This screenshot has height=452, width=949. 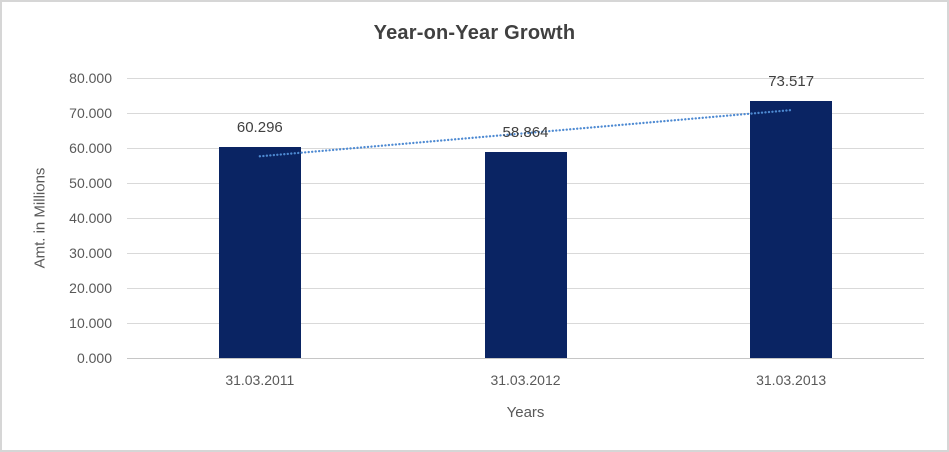 What do you see at coordinates (474, 33) in the screenshot?
I see `chart-title: Year-on-Year Growth` at bounding box center [474, 33].